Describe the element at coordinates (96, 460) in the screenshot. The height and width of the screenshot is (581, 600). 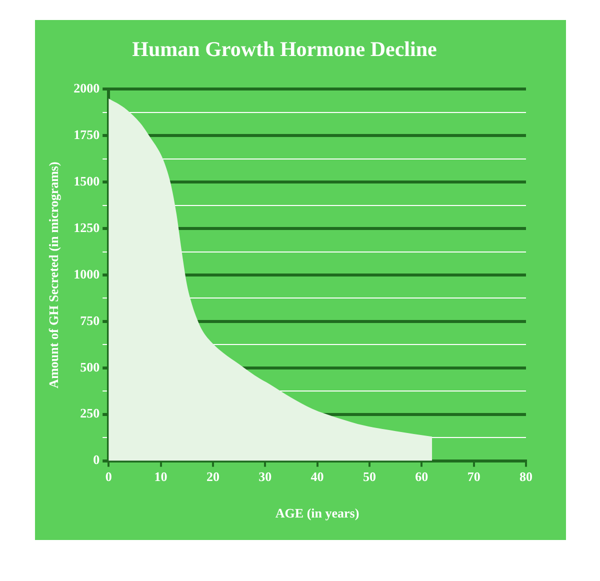
I see `y-tick-label: 0` at that location.